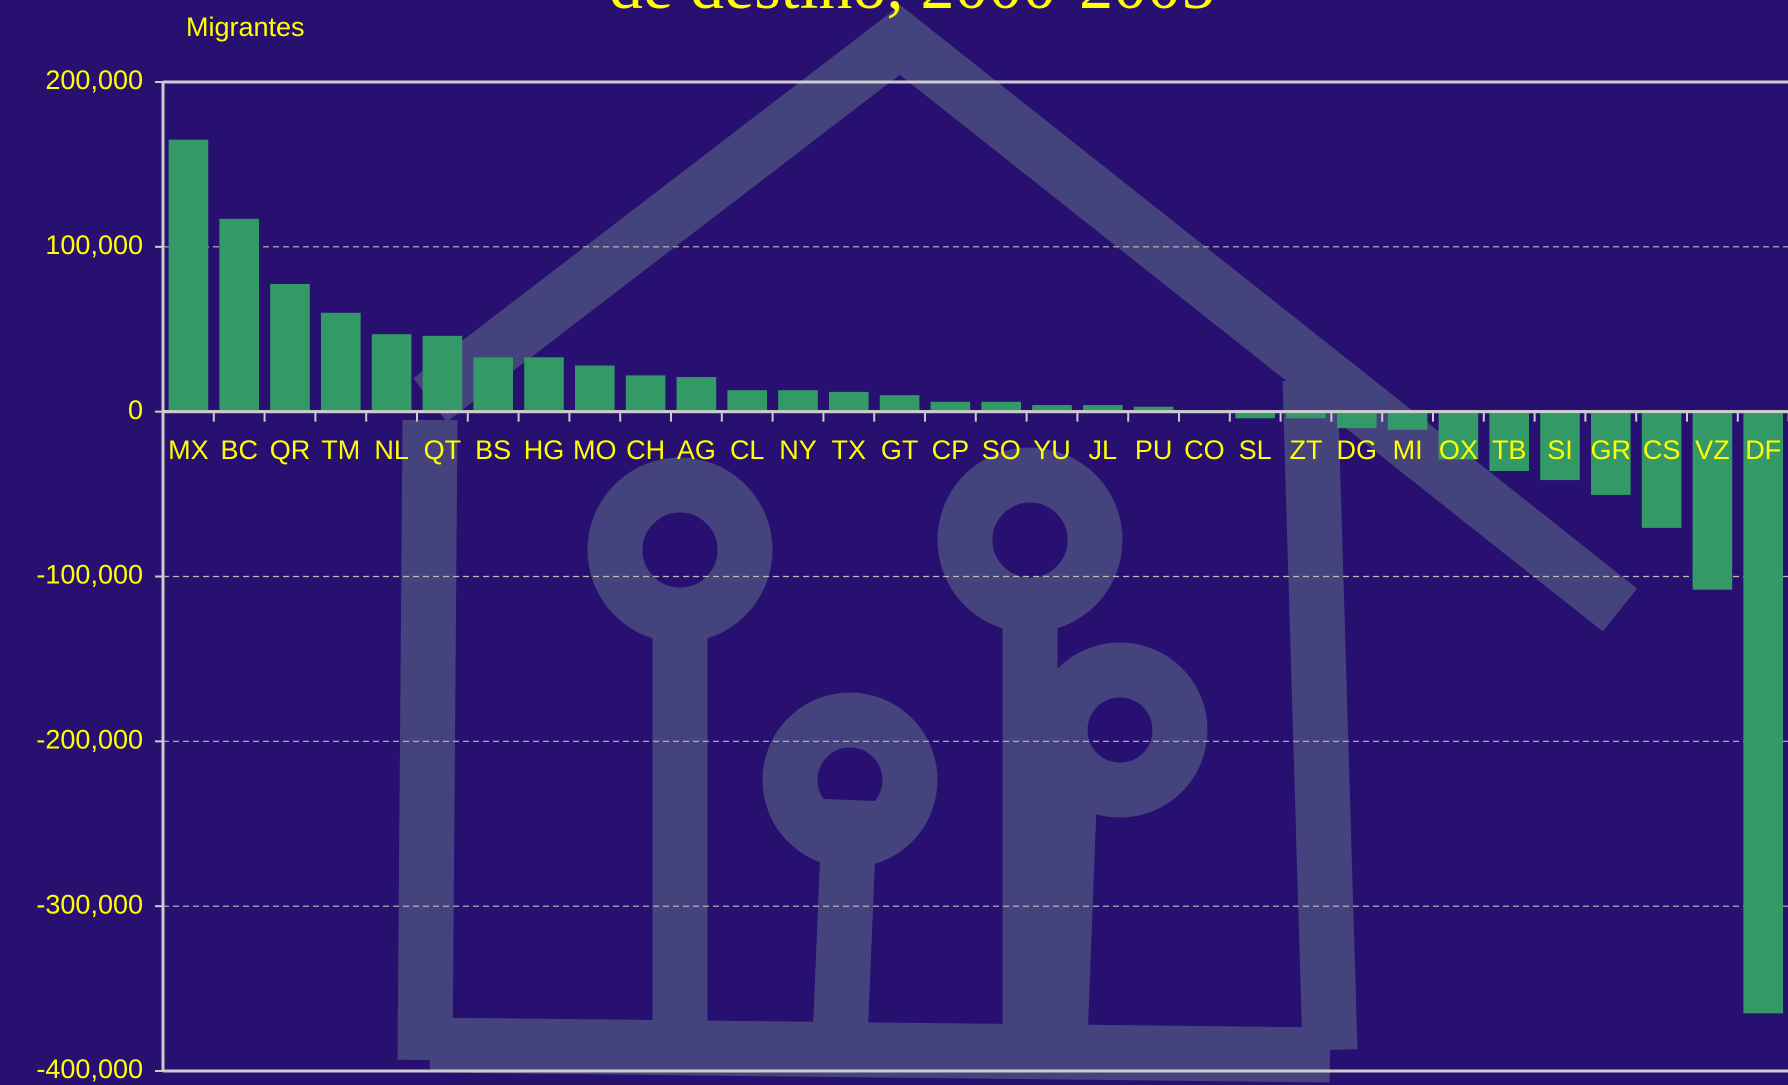  What do you see at coordinates (798, 450) in the screenshot?
I see `x-tick-label: NY` at bounding box center [798, 450].